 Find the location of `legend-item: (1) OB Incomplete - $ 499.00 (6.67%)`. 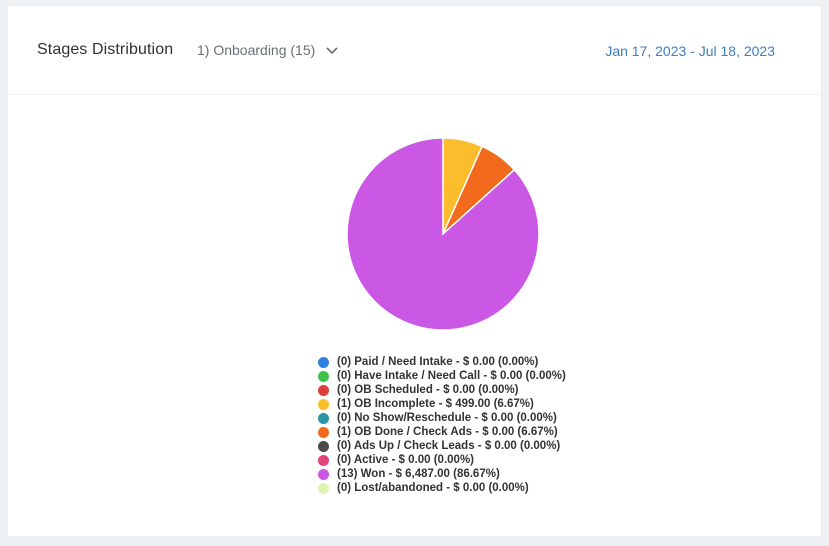

legend-item: (1) OB Incomplete - $ 499.00 (6.67%) is located at coordinates (442, 404).